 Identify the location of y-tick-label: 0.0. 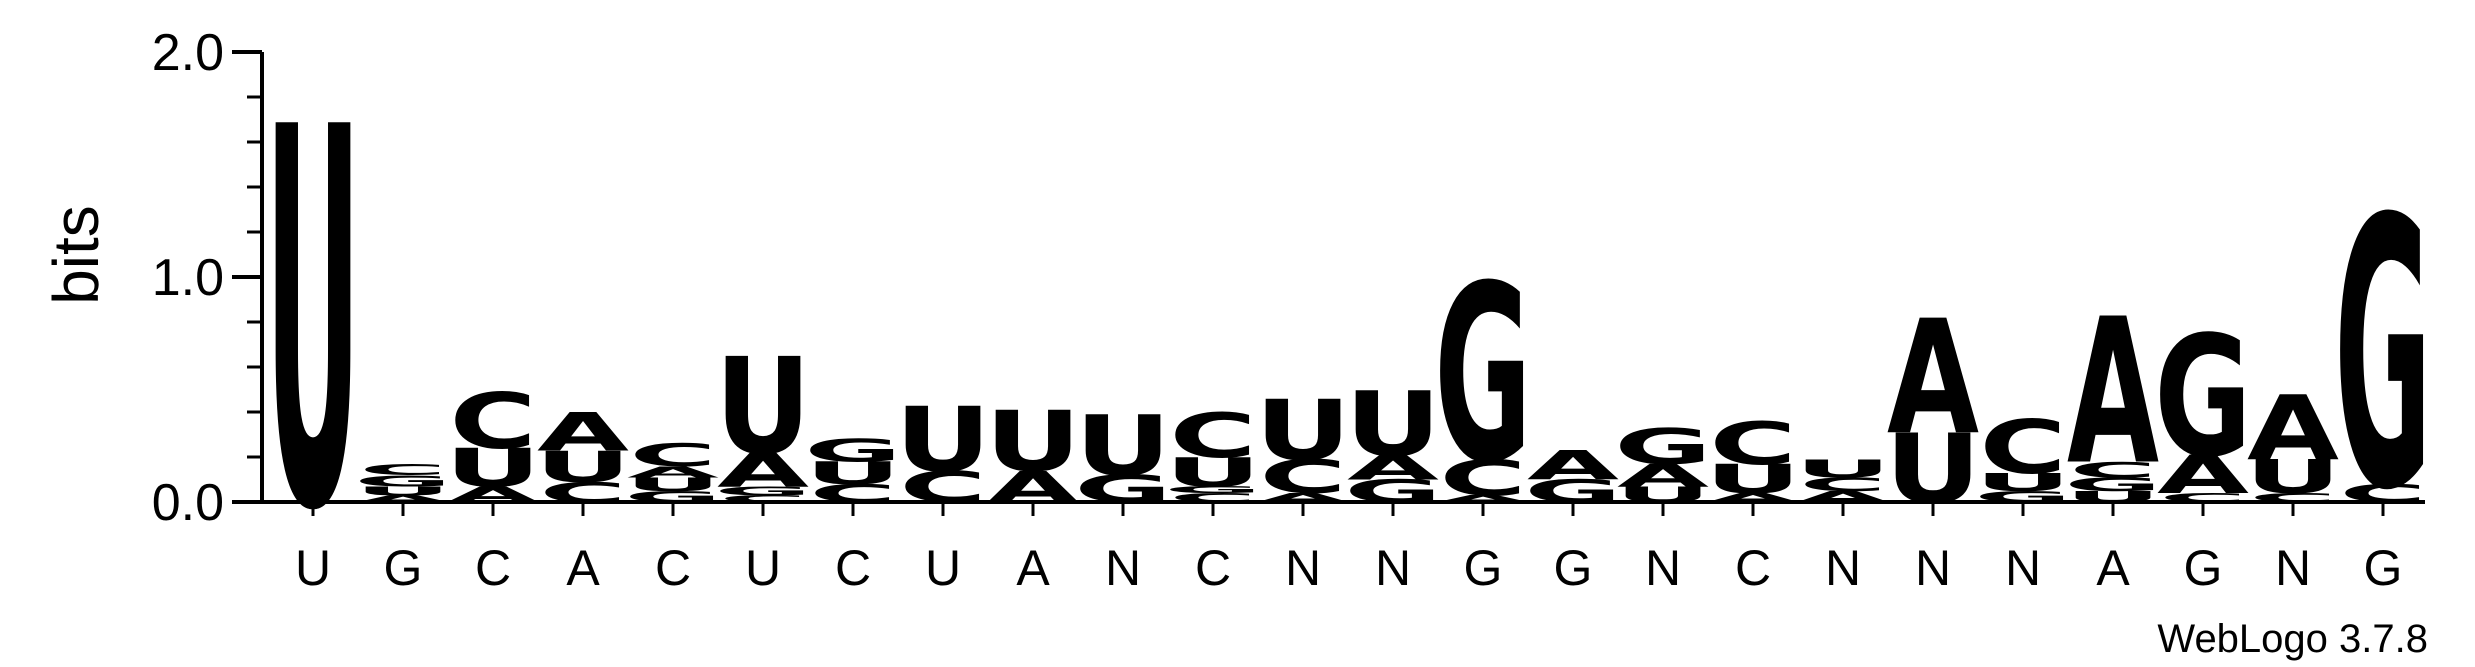
(188, 503).